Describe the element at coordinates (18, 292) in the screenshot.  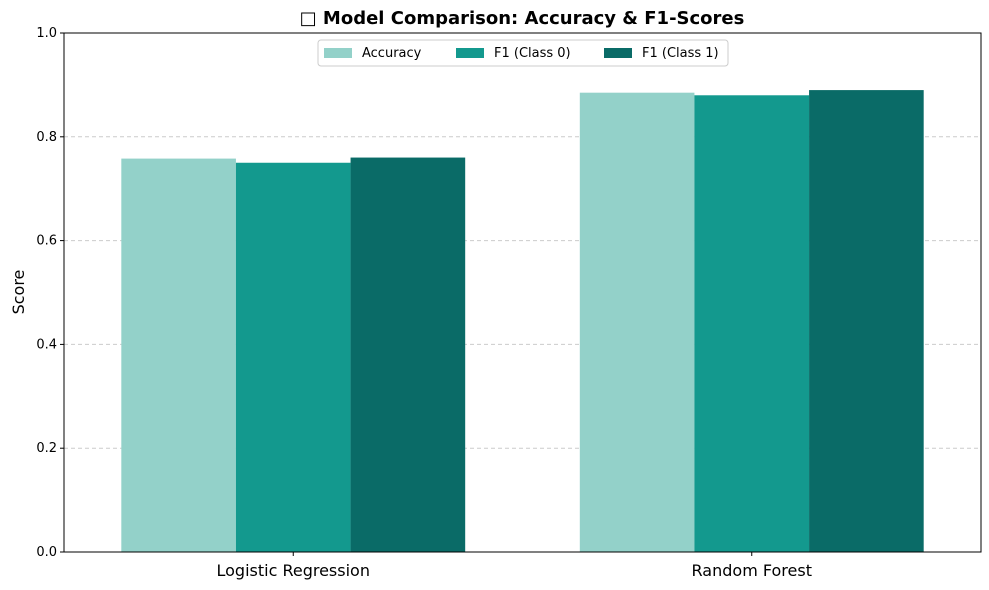
I see `y-axis-title: Score` at that location.